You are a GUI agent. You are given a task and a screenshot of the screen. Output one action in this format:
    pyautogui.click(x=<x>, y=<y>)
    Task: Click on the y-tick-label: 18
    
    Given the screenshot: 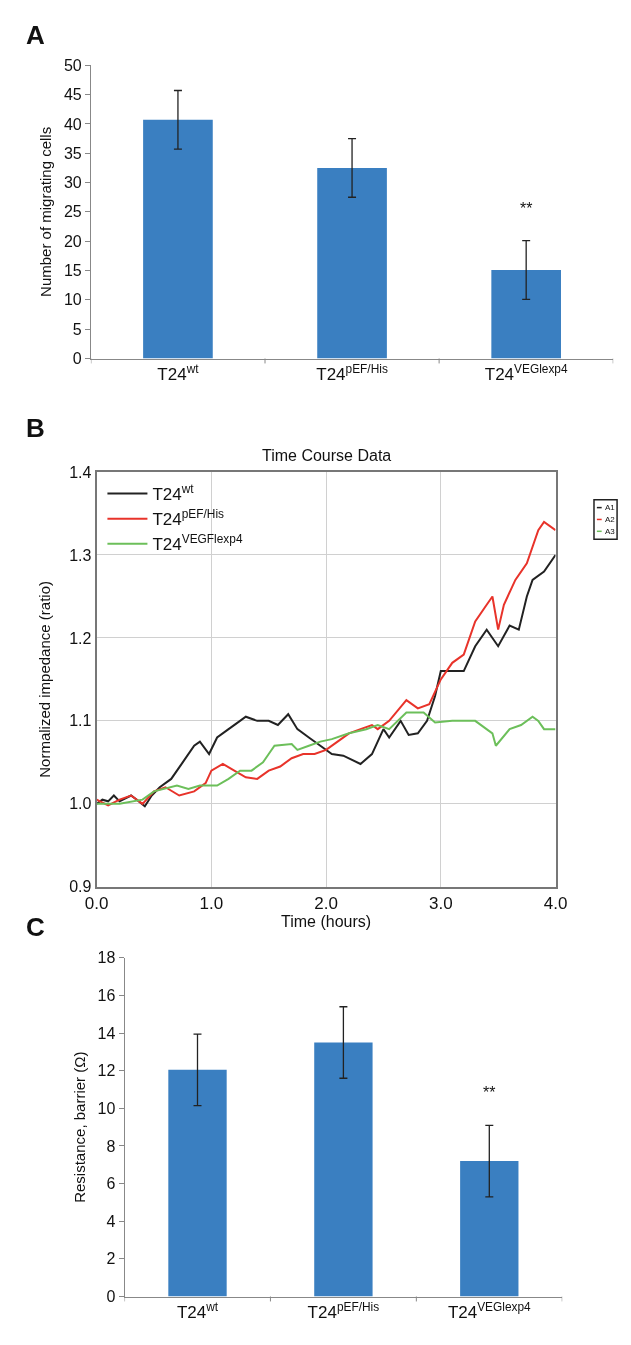 What is the action you would take?
    pyautogui.click(x=106, y=958)
    